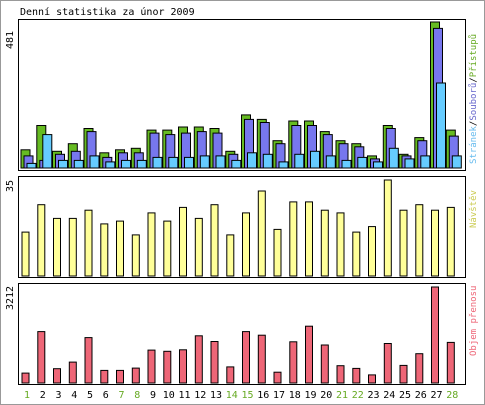 The width and height of the screenshot is (485, 405). I want to click on x-tick-label: 2, so click(43, 395).